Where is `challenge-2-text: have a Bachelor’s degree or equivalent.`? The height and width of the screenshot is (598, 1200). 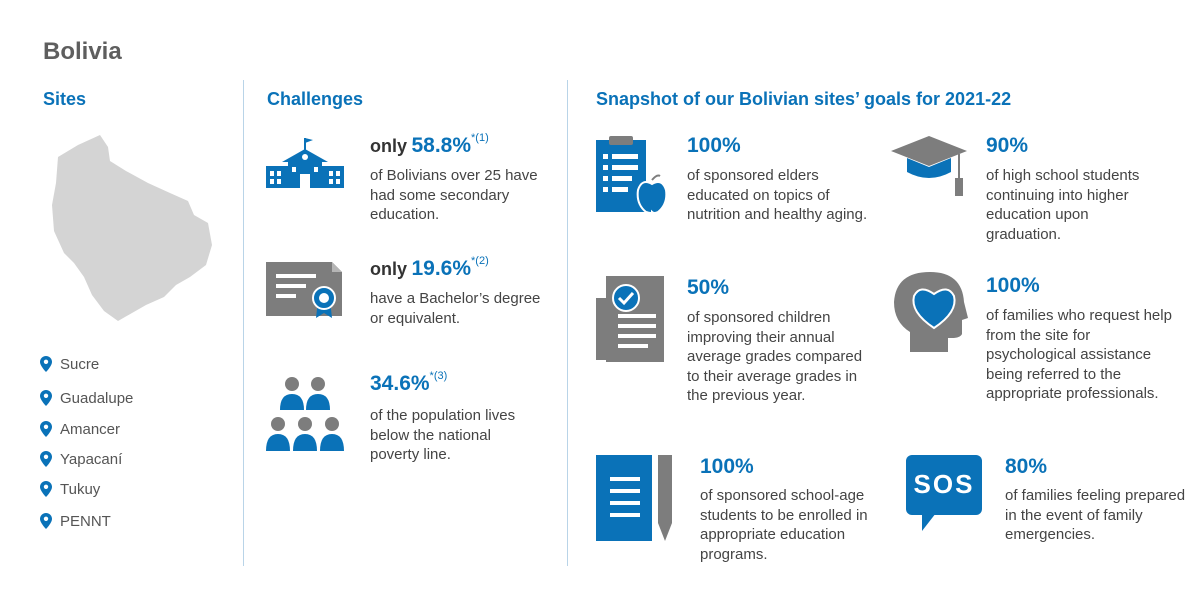 challenge-2-text: have a Bachelor’s degree or equivalent. is located at coordinates (455, 308).